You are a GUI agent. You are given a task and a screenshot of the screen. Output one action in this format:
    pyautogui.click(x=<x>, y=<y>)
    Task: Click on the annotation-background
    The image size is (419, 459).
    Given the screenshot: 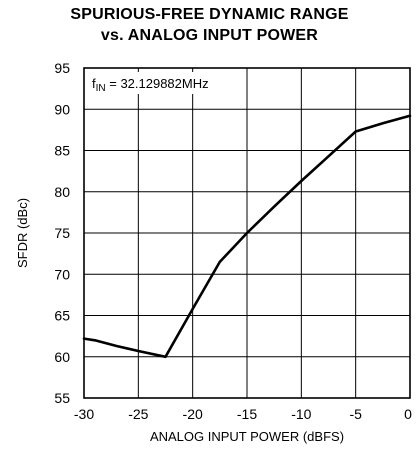 What is the action you would take?
    pyautogui.click(x=150, y=83)
    